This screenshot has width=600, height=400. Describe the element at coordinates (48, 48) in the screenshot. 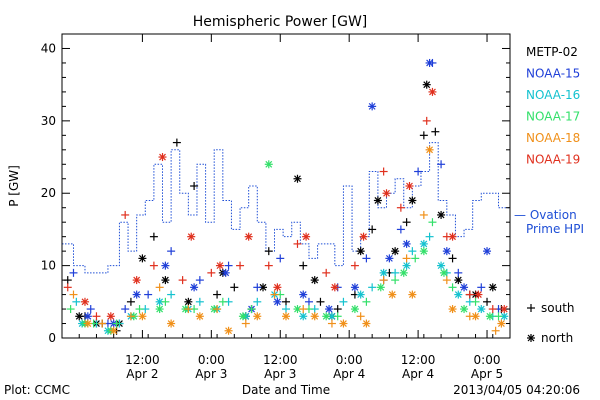

I see `y-tick-label: 40` at that location.